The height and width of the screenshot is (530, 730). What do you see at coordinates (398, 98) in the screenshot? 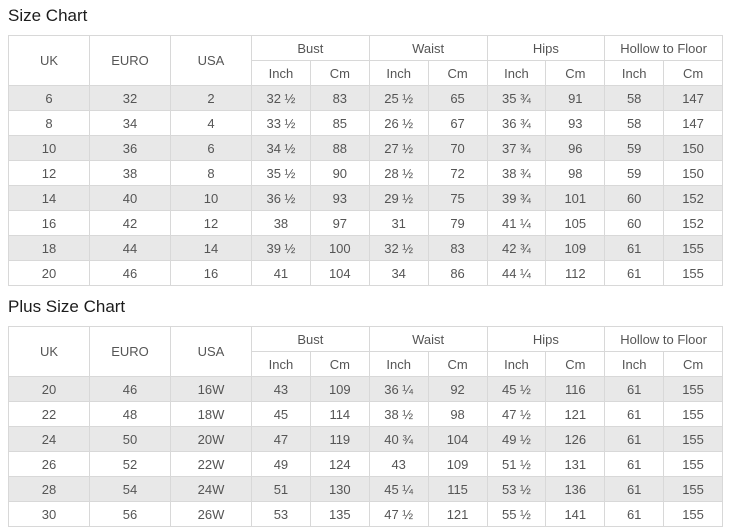
I see `table-cell: 25 ½` at bounding box center [398, 98].